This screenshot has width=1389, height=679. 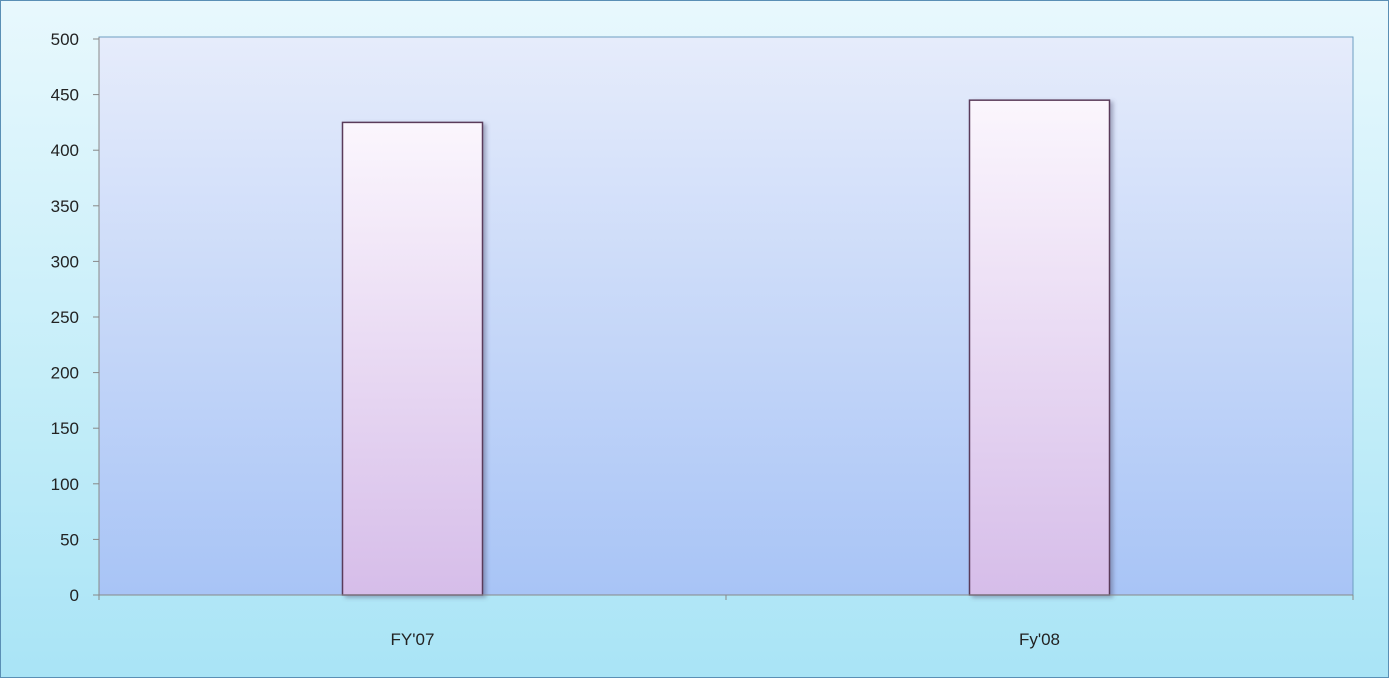 What do you see at coordinates (65, 150) in the screenshot?
I see `y-tick-label: 400` at bounding box center [65, 150].